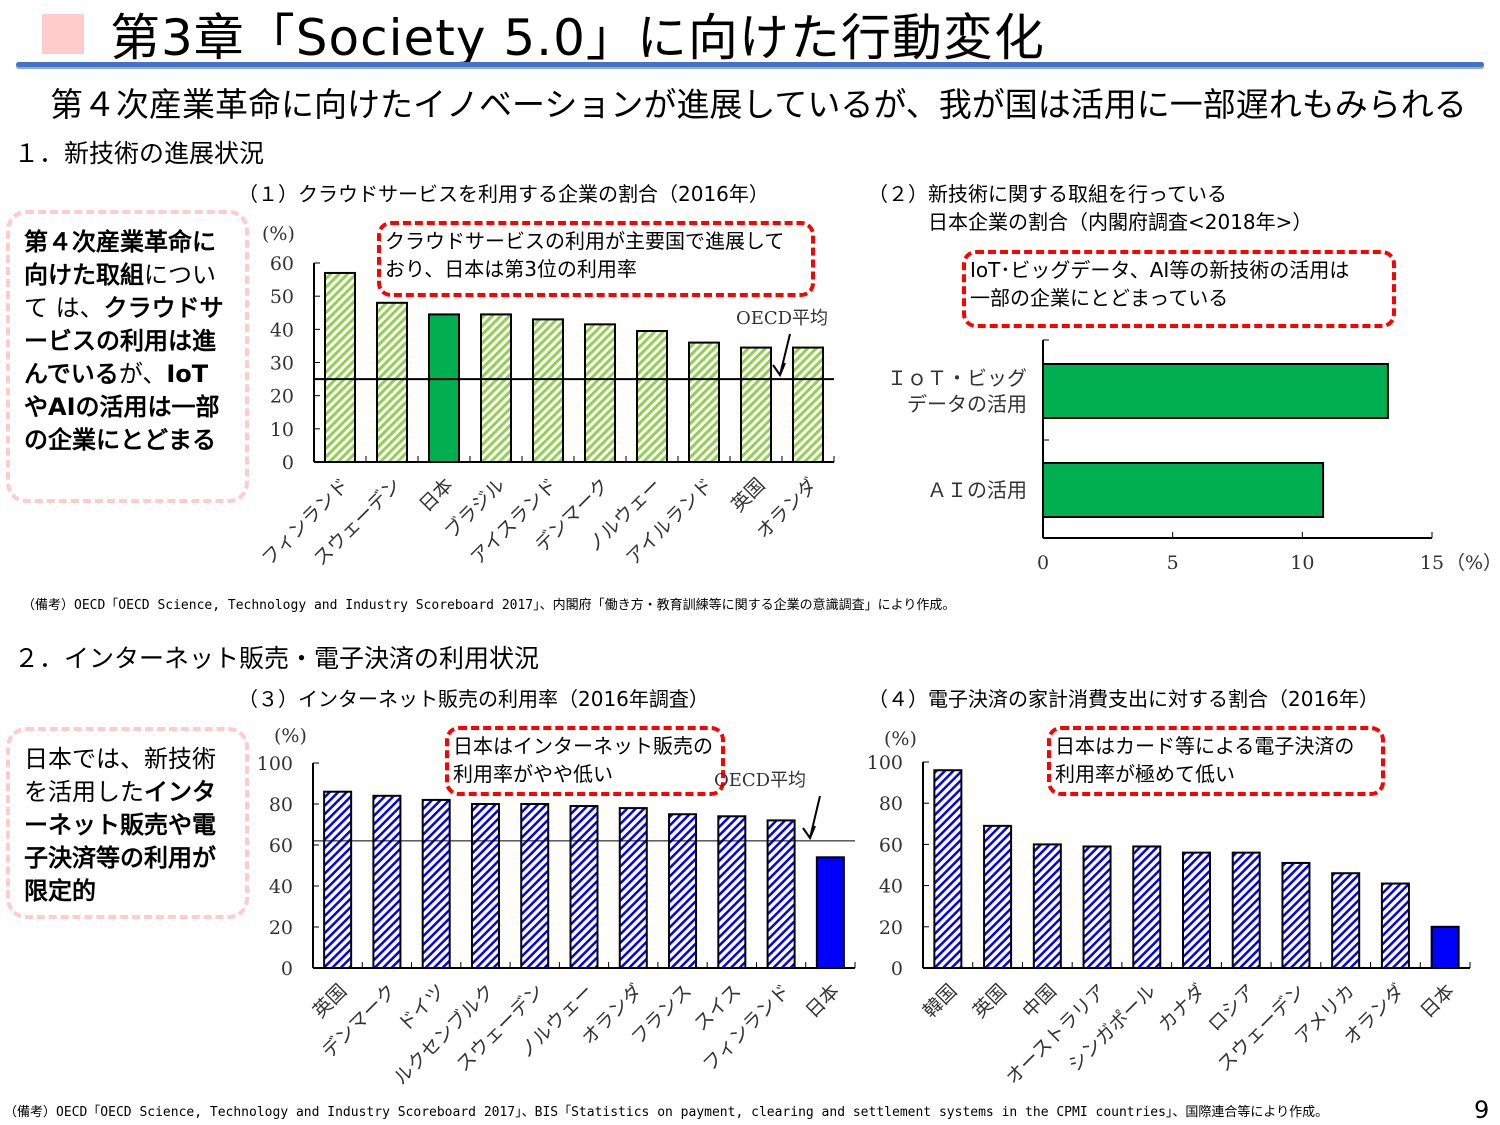 The width and height of the screenshot is (1500, 1125). Describe the element at coordinates (1047, 194) in the screenshot. I see `chart2-title-line1: （２）新技術に関する取組を行っている` at that location.